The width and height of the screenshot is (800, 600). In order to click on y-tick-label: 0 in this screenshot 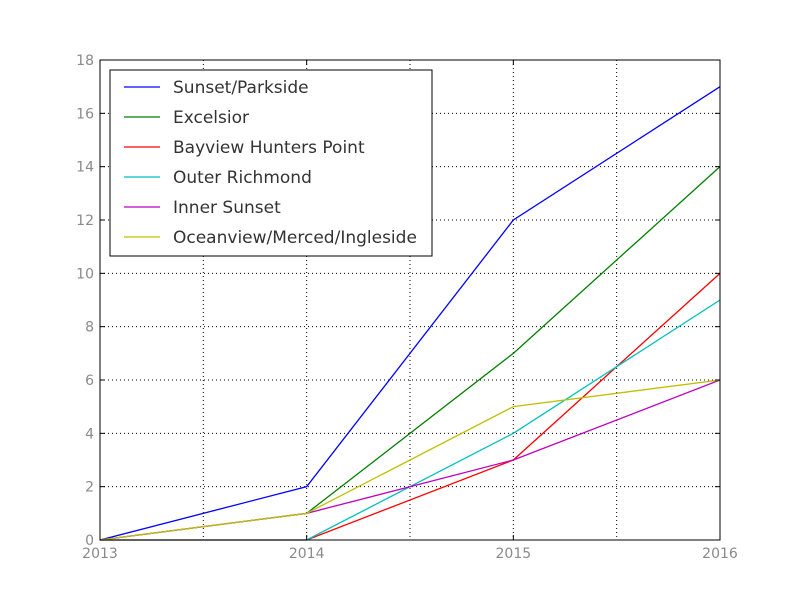, I will do `click(89, 541)`.